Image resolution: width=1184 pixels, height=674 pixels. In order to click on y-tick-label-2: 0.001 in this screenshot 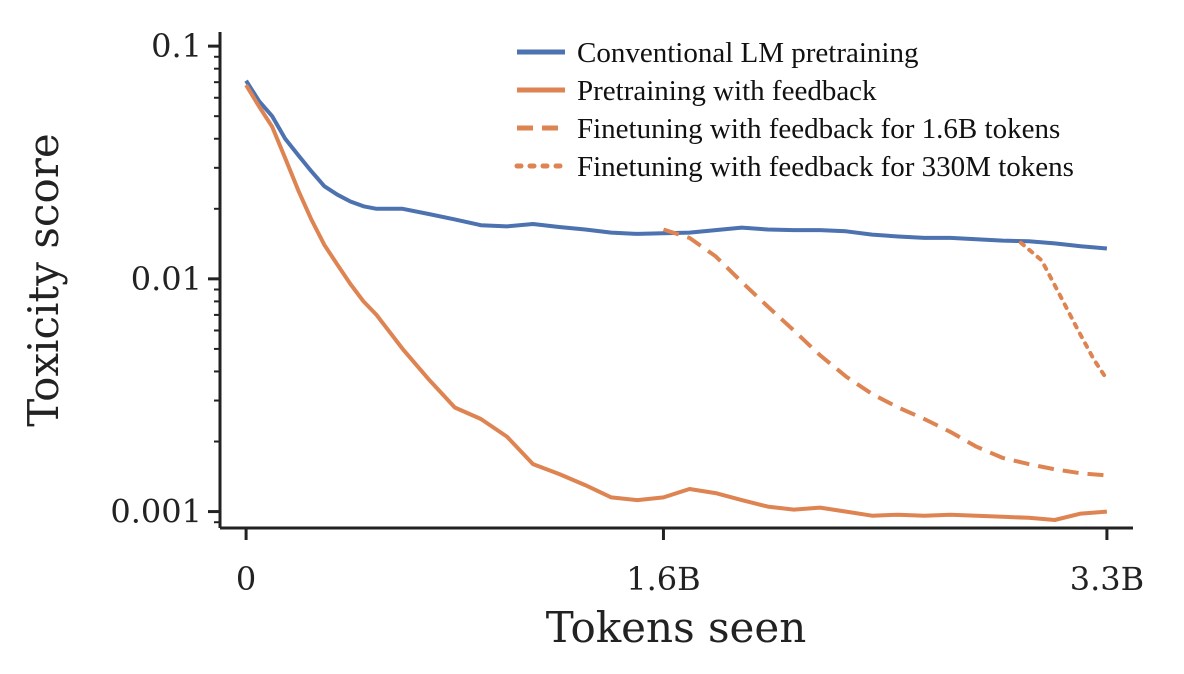, I will do `click(156, 512)`.